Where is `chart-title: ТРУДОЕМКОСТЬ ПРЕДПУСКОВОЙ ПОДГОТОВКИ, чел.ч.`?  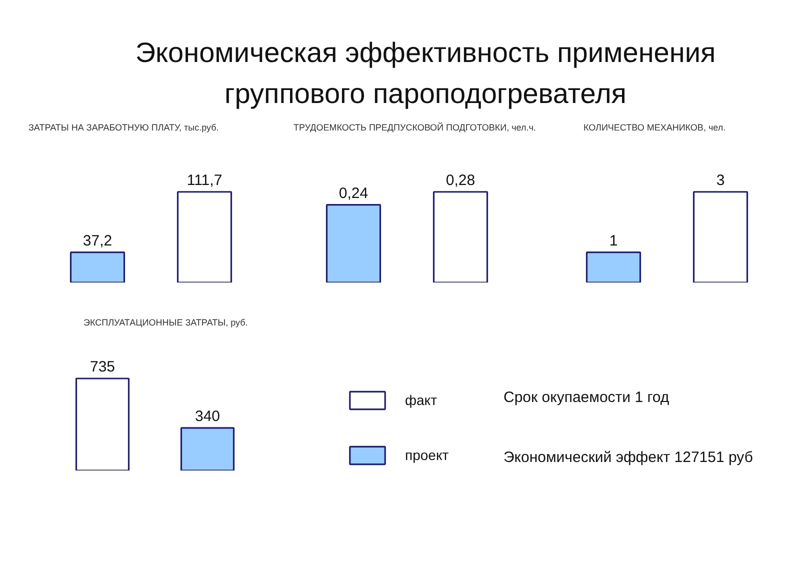
chart-title: ТРУДОЕМКОСТЬ ПРЕДПУСКОВОЙ ПОДГОТОВКИ, чел.ч. is located at coordinates (415, 127).